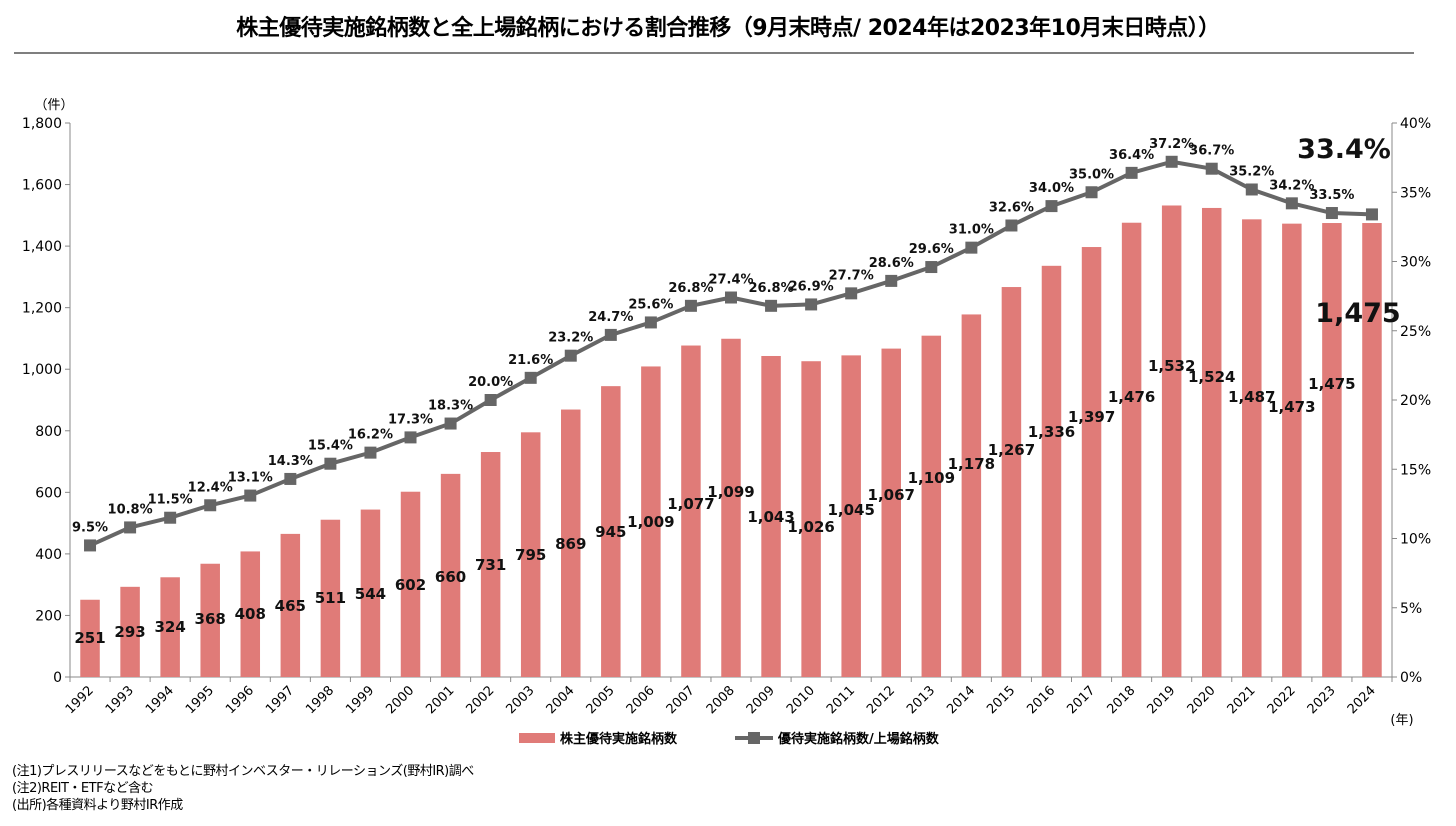  Describe the element at coordinates (1161, 700) in the screenshot. I see `x-tick-label: 2019` at that location.